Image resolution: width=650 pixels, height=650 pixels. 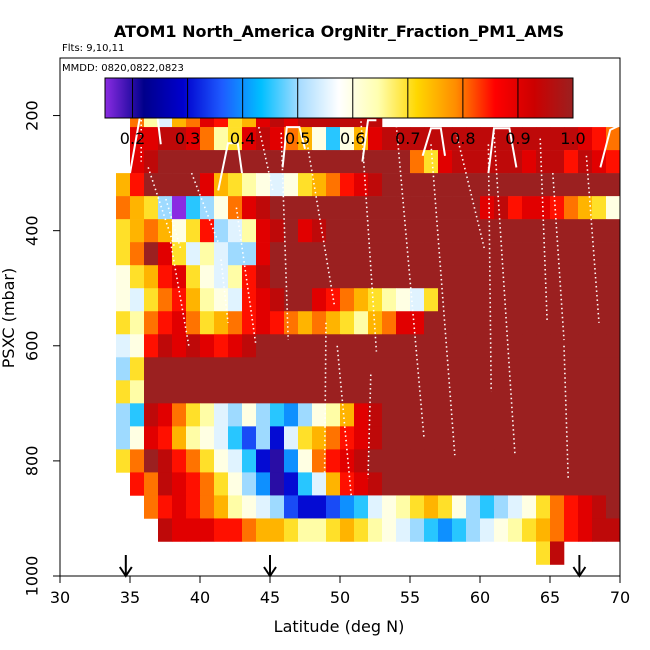 What do you see at coordinates (230, 166) in the screenshot?
I see `flight-track-segment` at bounding box center [230, 166].